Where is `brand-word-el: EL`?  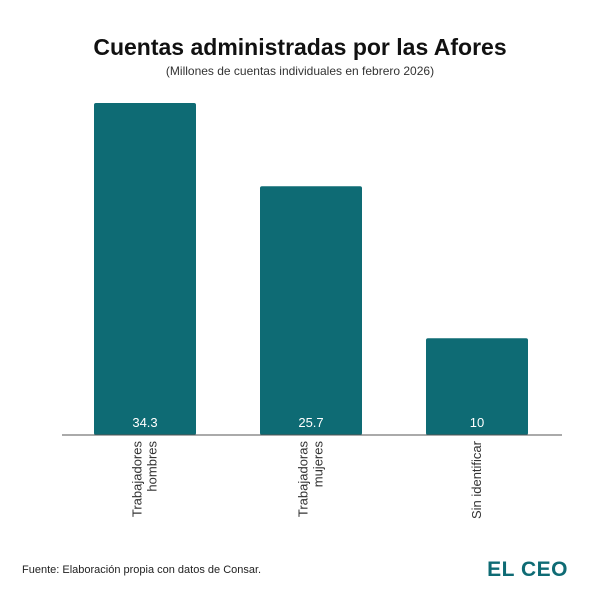
brand-word-el: EL is located at coordinates (501, 569).